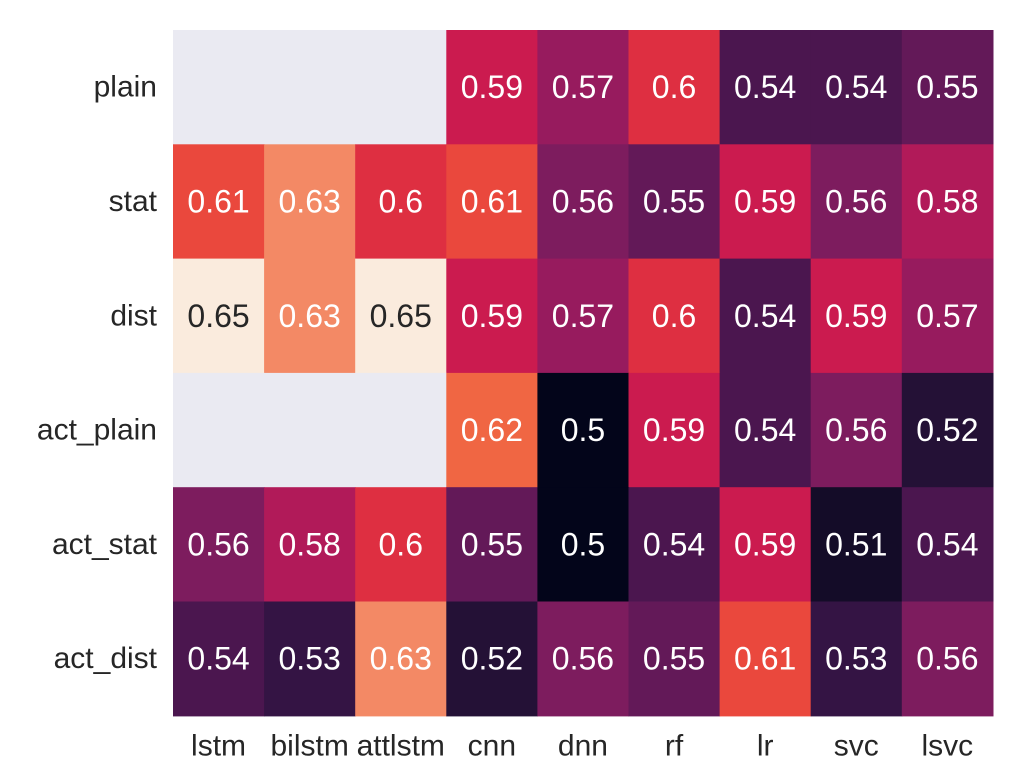 This screenshot has height=780, width=1024. Describe the element at coordinates (856, 745) in the screenshot. I see `x-tick-label: svc` at that location.